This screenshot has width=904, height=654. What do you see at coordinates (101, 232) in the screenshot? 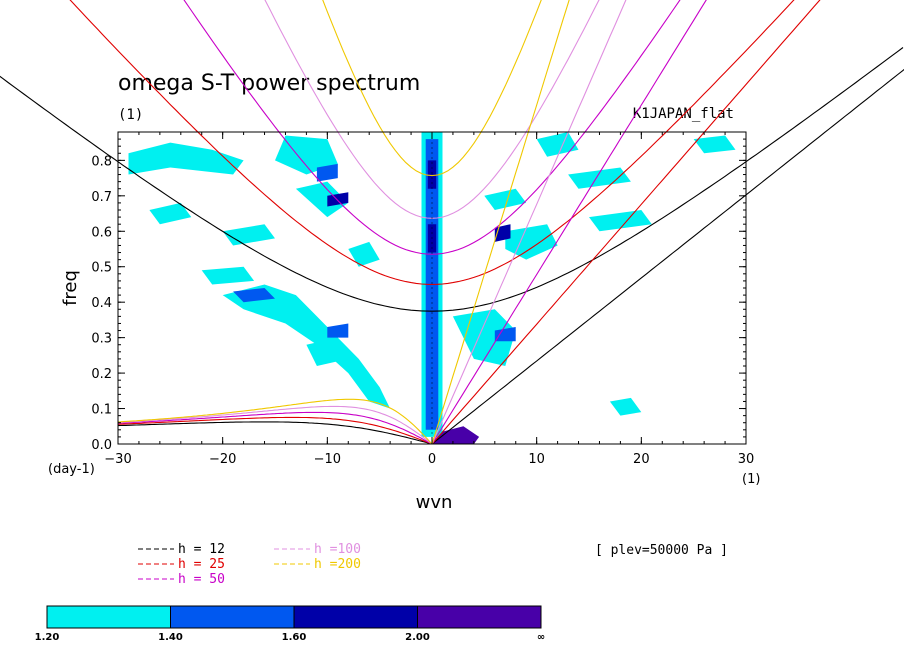
I see `y-tick-label-6: 0.6` at bounding box center [101, 232].